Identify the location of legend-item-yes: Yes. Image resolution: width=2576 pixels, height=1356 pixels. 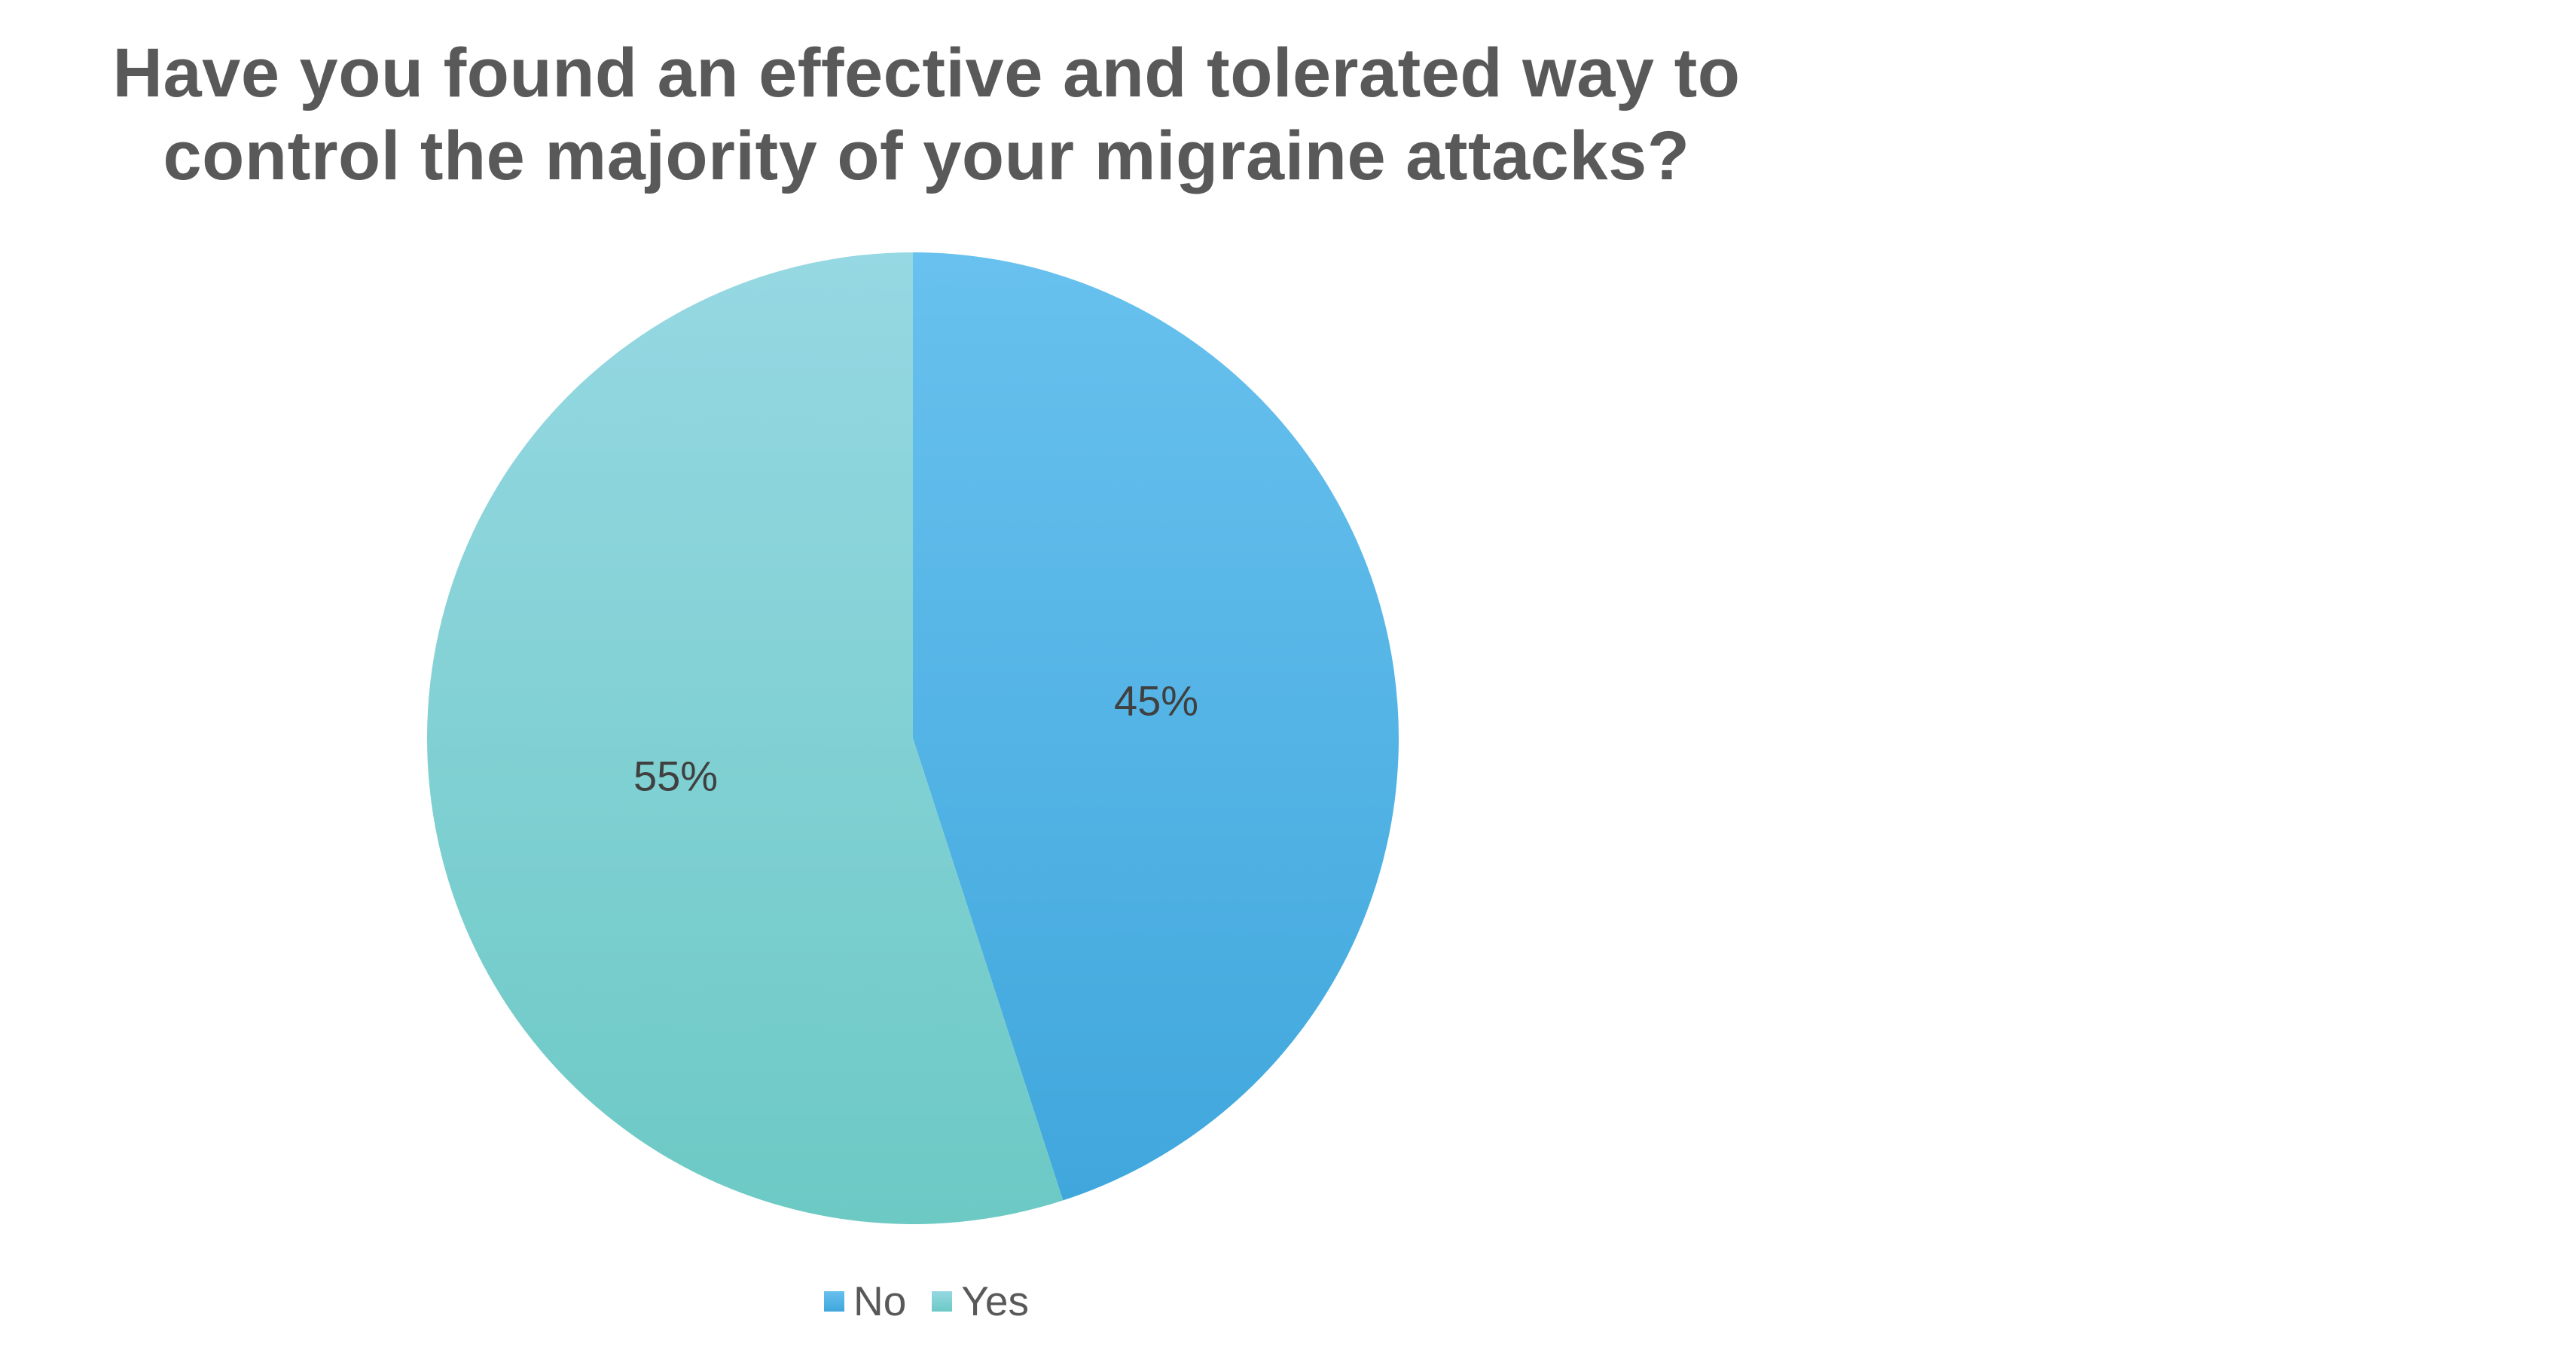
(981, 1301).